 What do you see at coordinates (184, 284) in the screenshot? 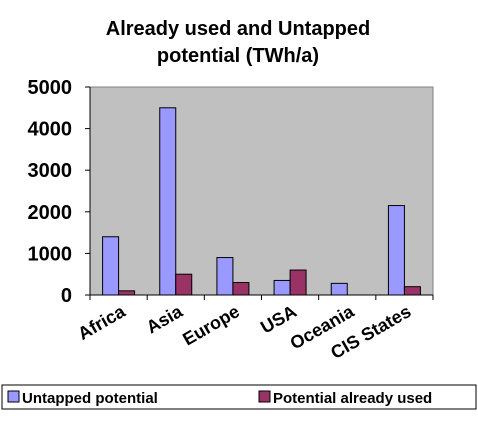
I see `bar-used-asia` at bounding box center [184, 284].